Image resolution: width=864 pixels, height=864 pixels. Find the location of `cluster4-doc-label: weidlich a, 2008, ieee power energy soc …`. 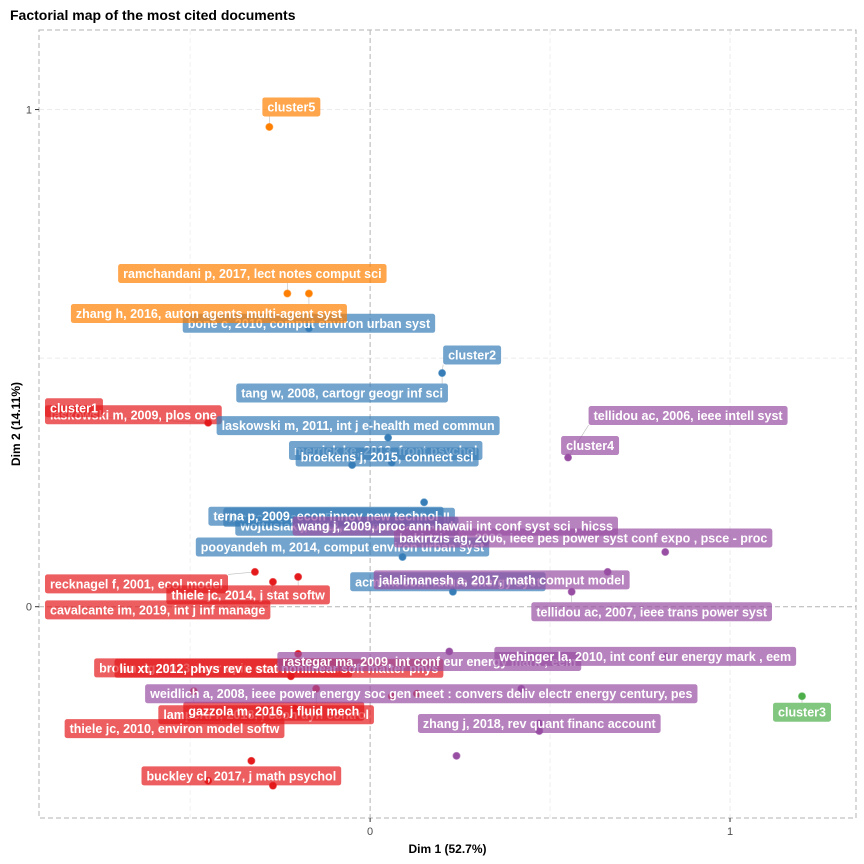

cluster4-doc-label: weidlich a, 2008, ieee power energy soc … is located at coordinates (420, 694).